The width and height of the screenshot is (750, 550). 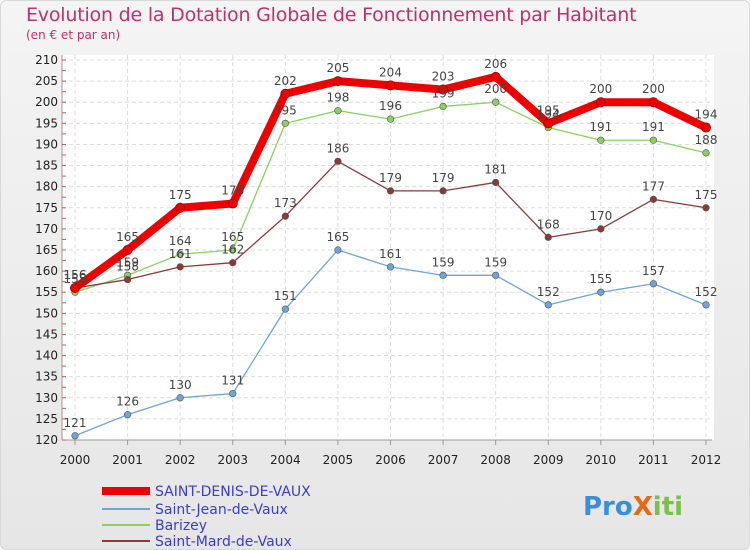 What do you see at coordinates (46, 313) in the screenshot?
I see `y-tick-label: 150` at bounding box center [46, 313].